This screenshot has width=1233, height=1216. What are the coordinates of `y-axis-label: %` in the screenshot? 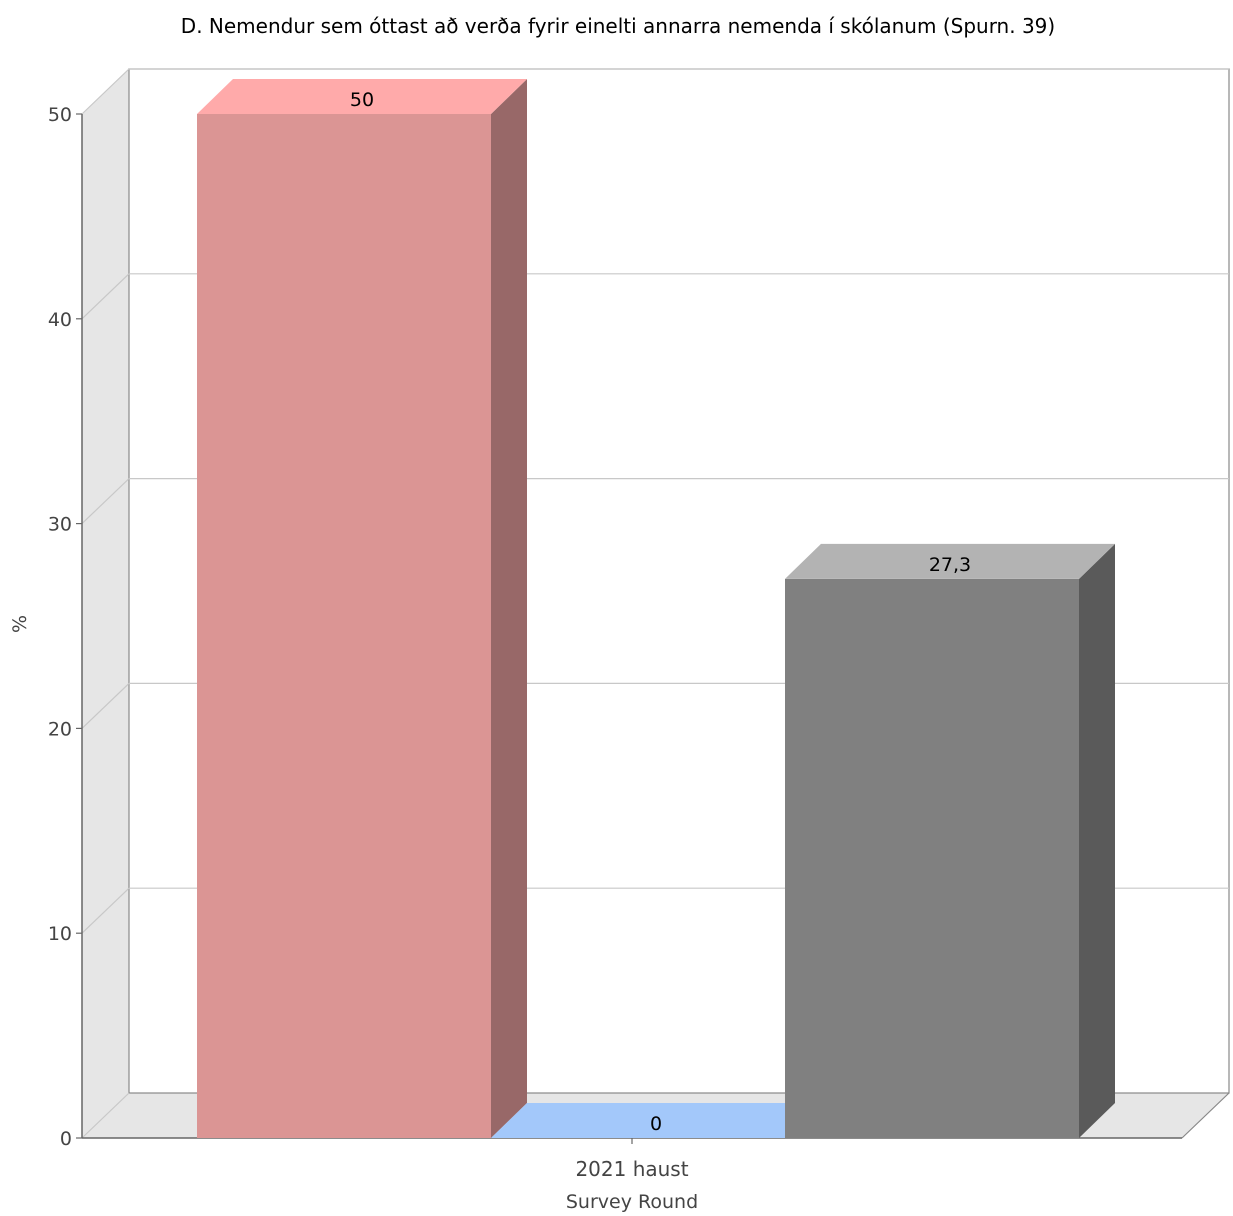 It's located at (20, 624).